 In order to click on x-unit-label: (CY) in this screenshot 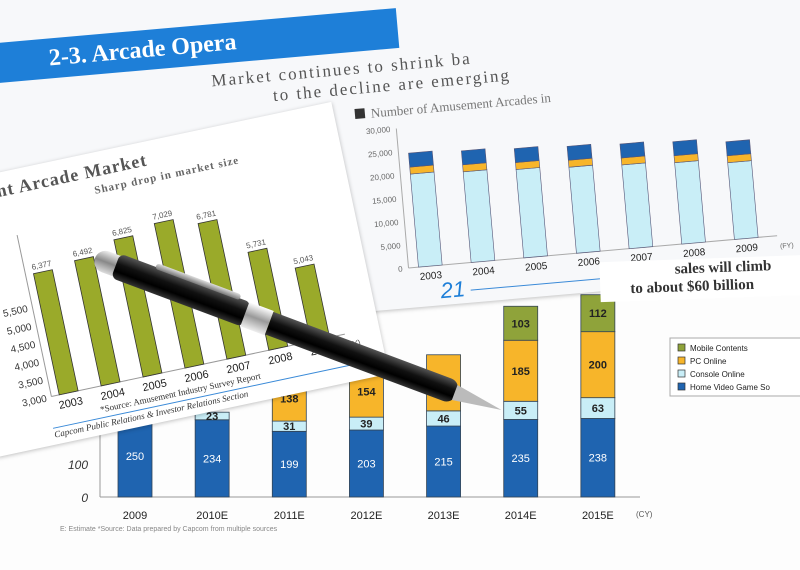, I will do `click(644, 514)`.